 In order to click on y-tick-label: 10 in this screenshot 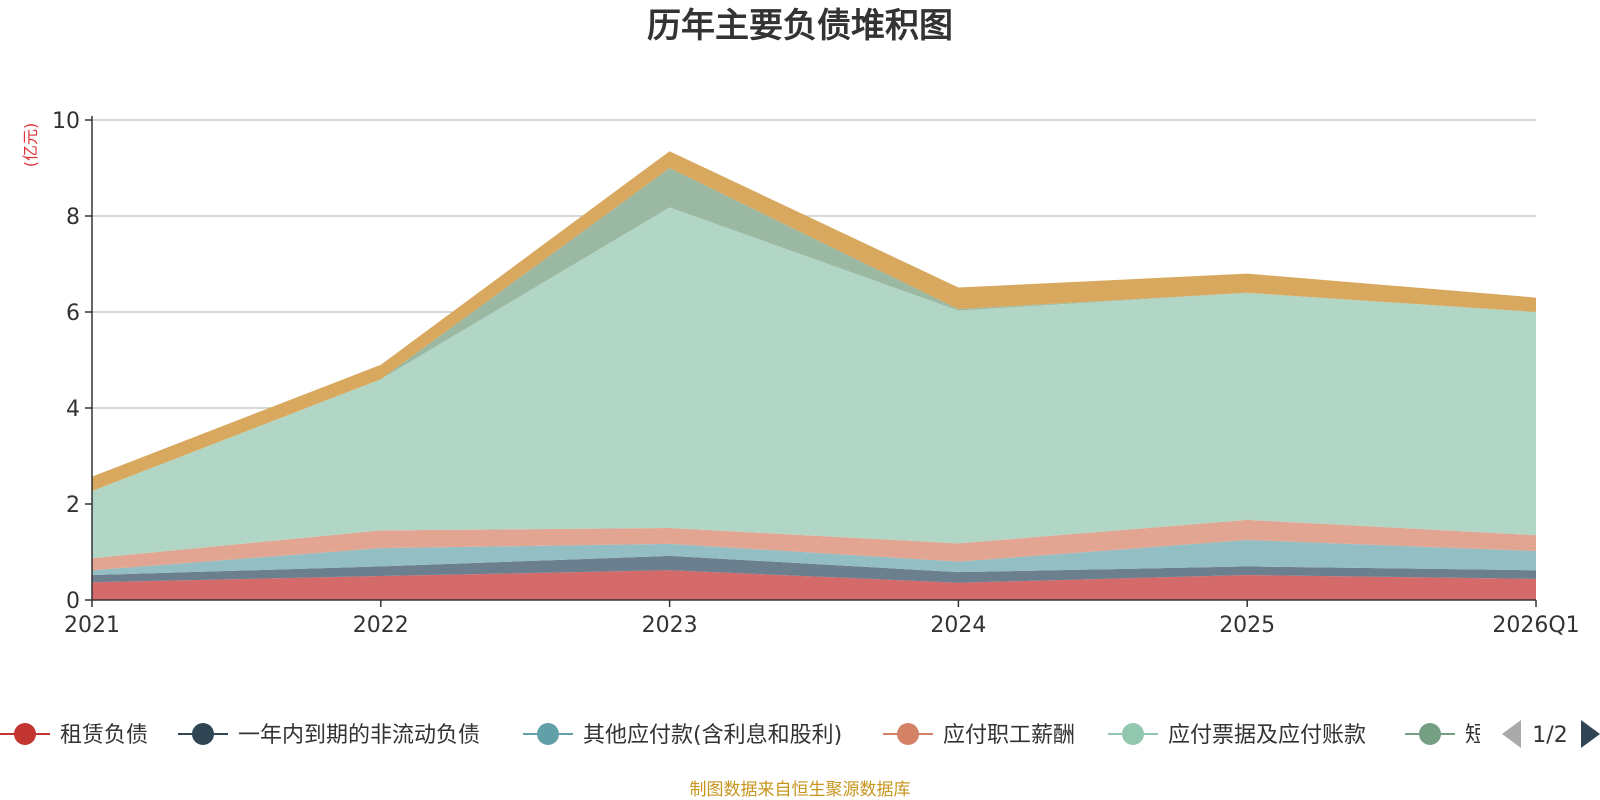, I will do `click(66, 121)`.